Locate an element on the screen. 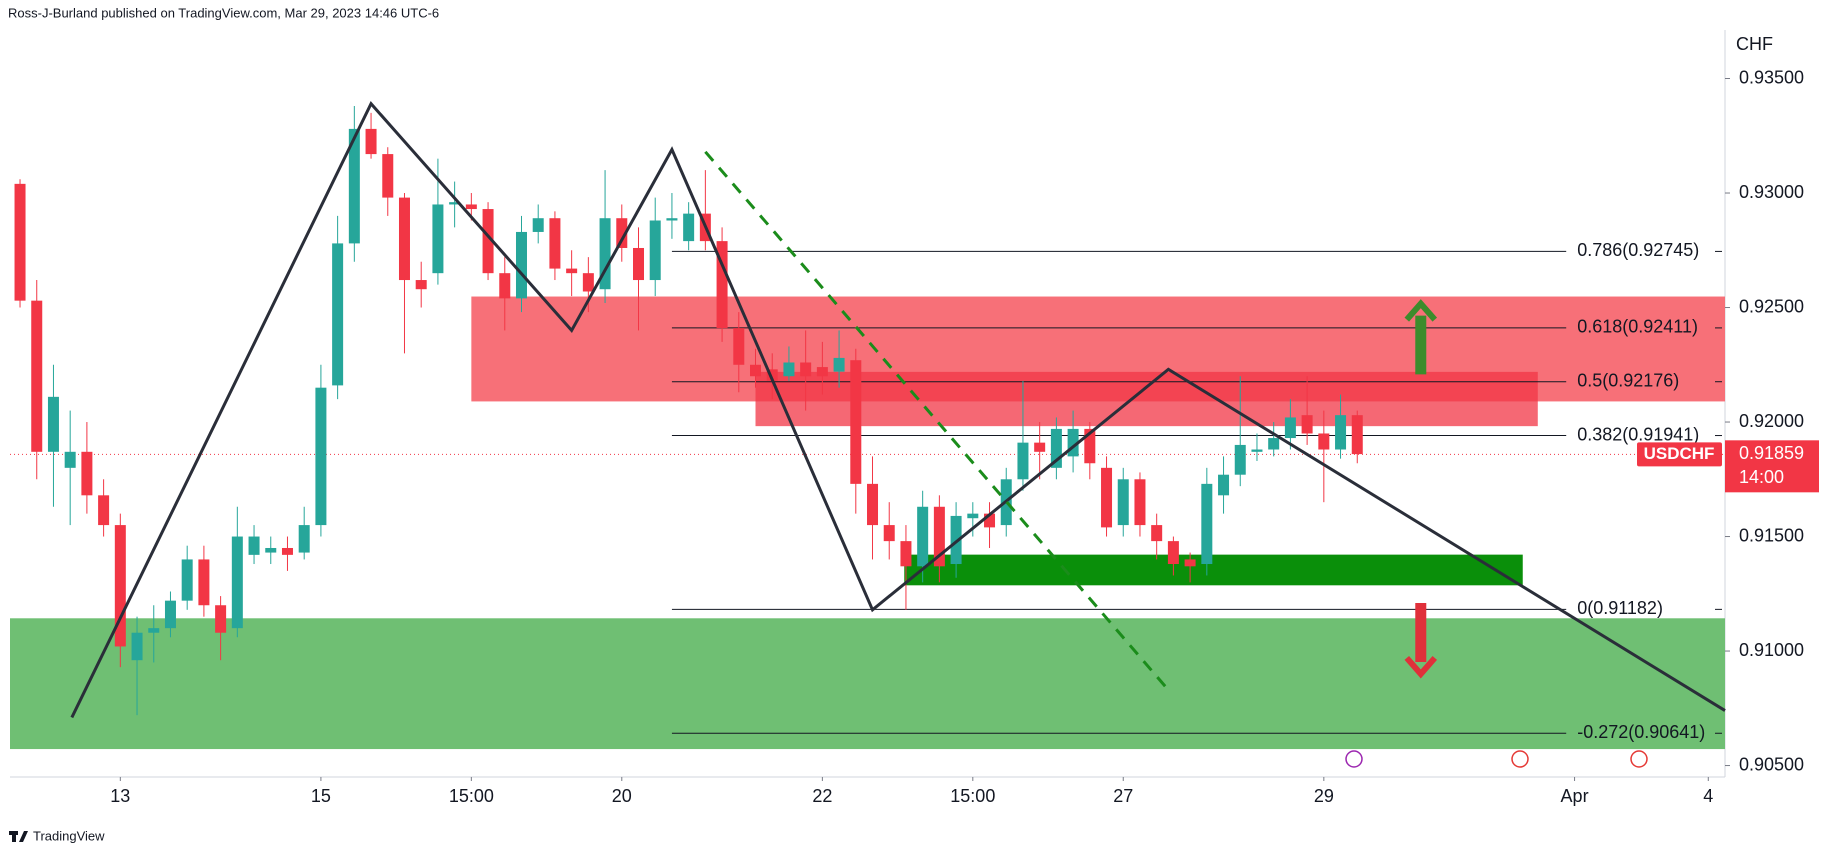  x-tick-label: 20 is located at coordinates (622, 796).